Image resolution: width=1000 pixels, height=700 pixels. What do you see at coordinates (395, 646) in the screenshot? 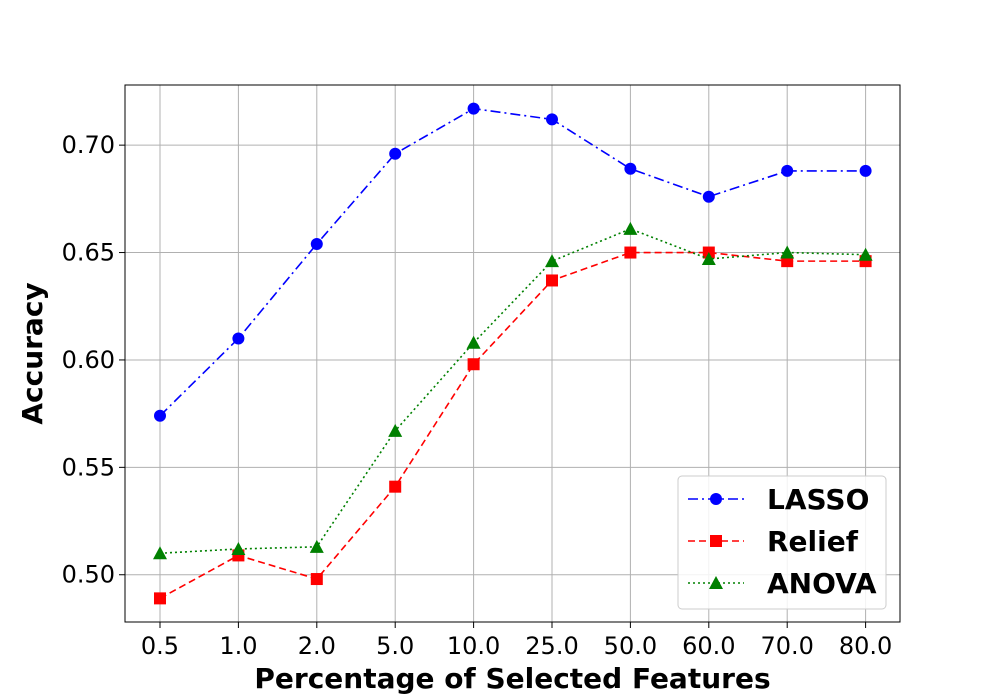
I see `x-tick-label: 5.0` at bounding box center [395, 646].